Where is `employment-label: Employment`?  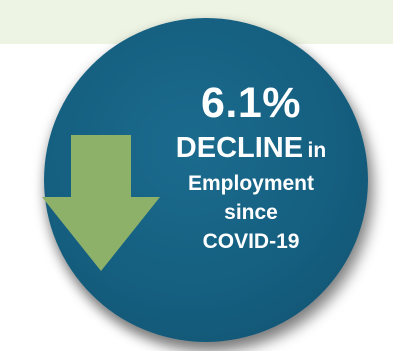
employment-label: Employment is located at coordinates (251, 183).